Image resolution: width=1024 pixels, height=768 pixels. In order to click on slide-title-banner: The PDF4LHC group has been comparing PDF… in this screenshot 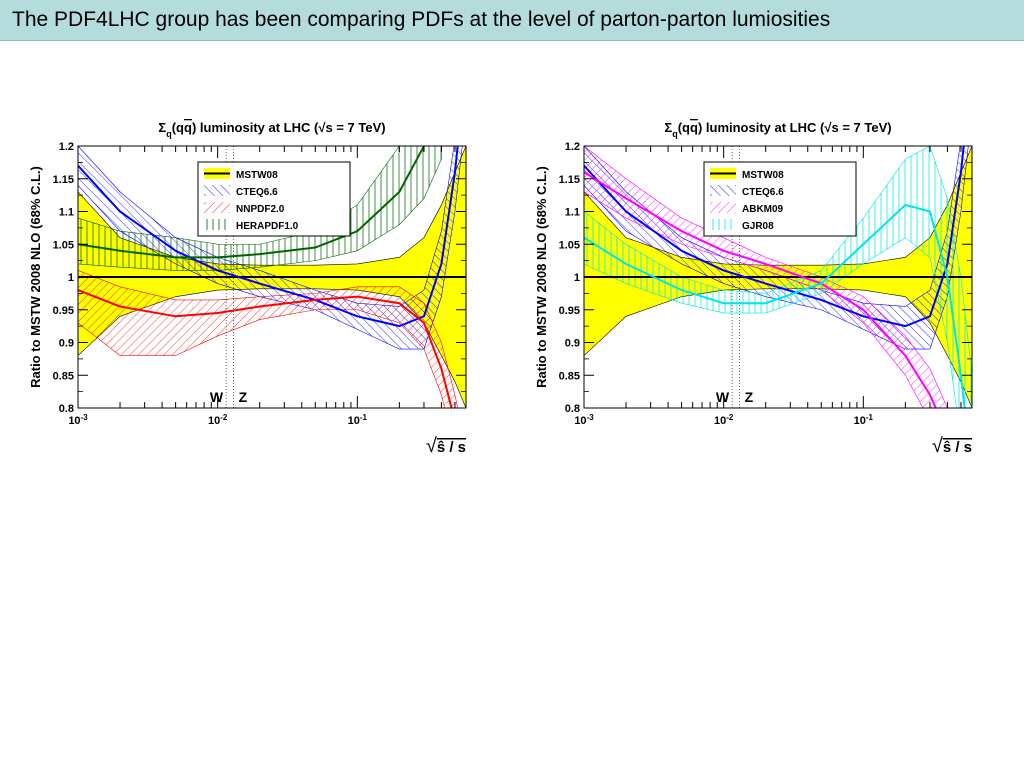, I will do `click(512, 20)`.